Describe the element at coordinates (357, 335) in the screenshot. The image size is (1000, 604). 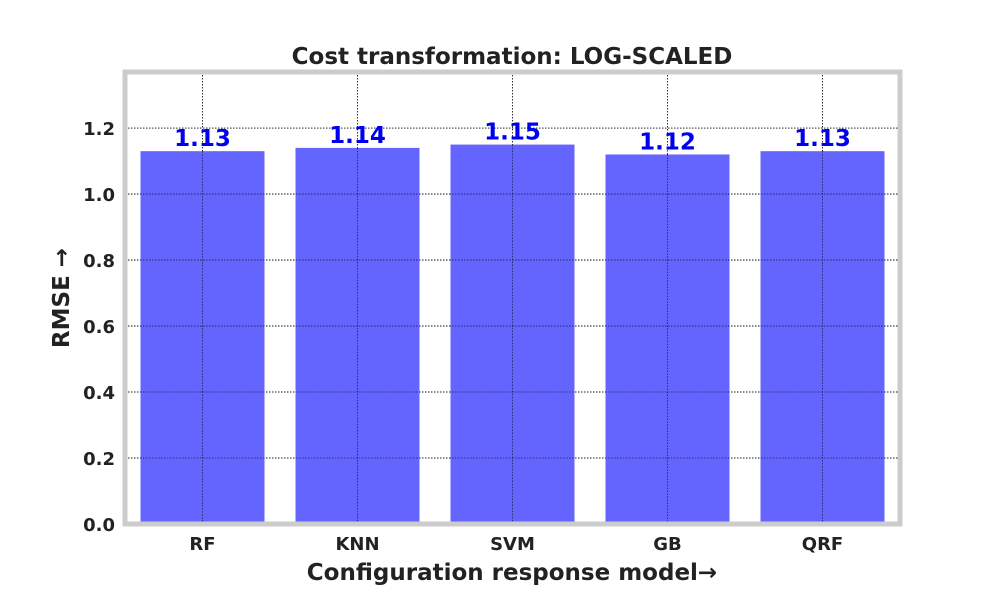
I see `bar-knn` at that location.